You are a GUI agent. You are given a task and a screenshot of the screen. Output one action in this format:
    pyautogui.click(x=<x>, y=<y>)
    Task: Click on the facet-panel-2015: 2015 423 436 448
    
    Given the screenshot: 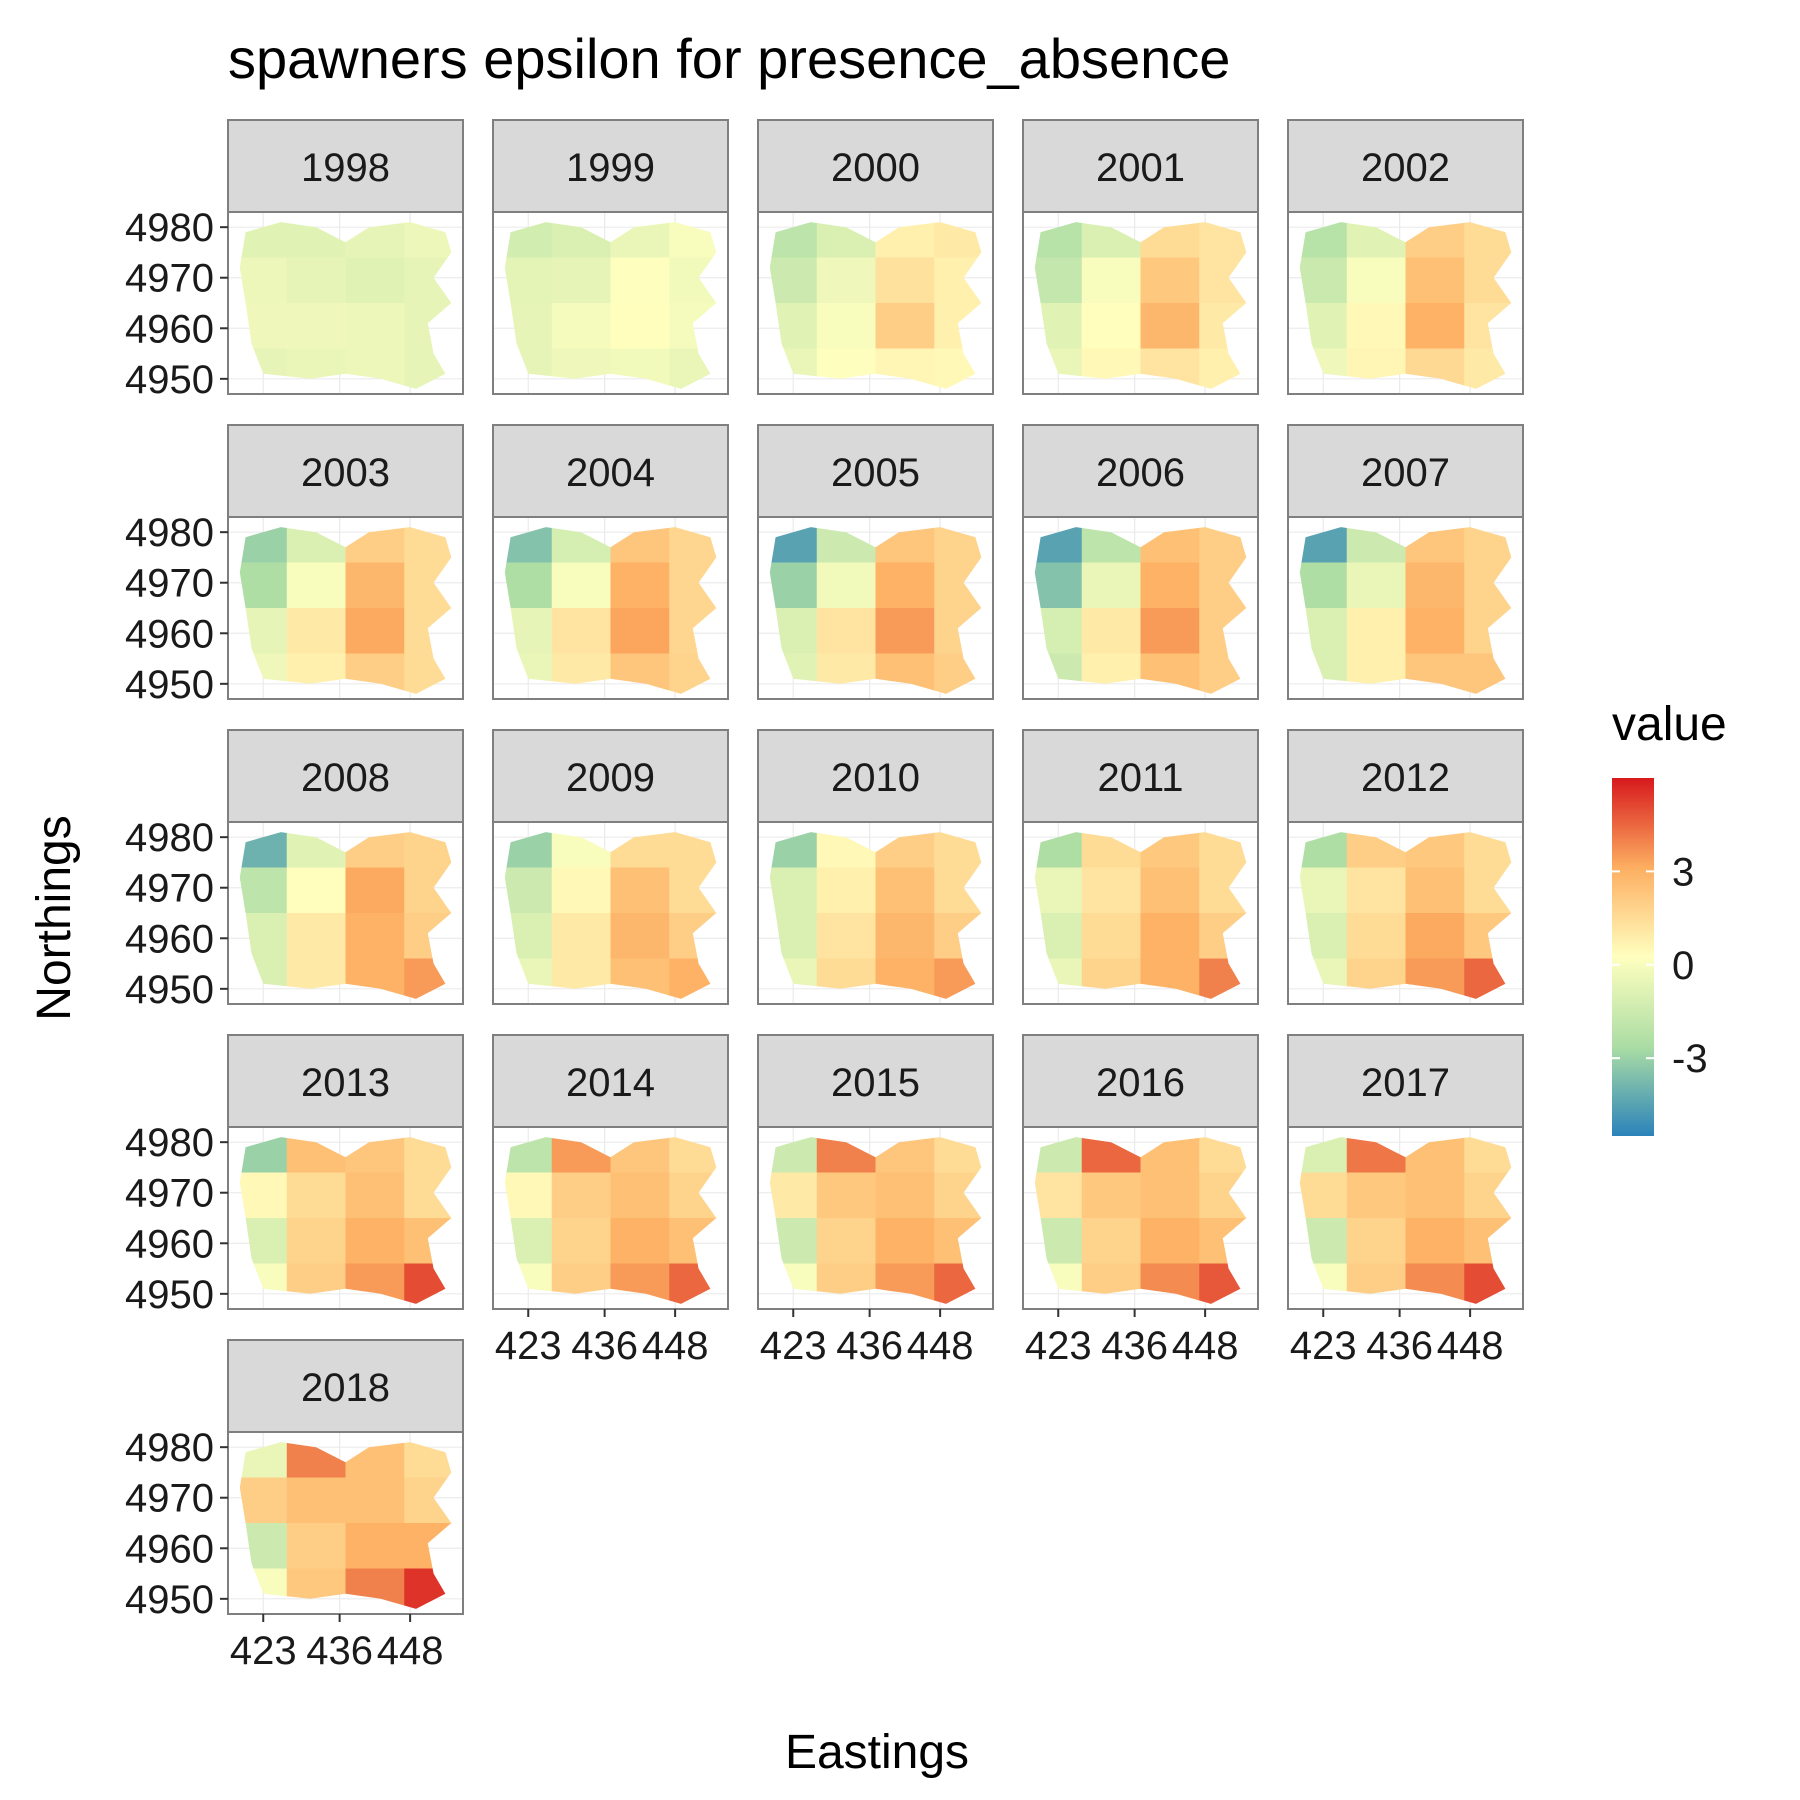 What is the action you would take?
    pyautogui.click(x=875, y=1201)
    